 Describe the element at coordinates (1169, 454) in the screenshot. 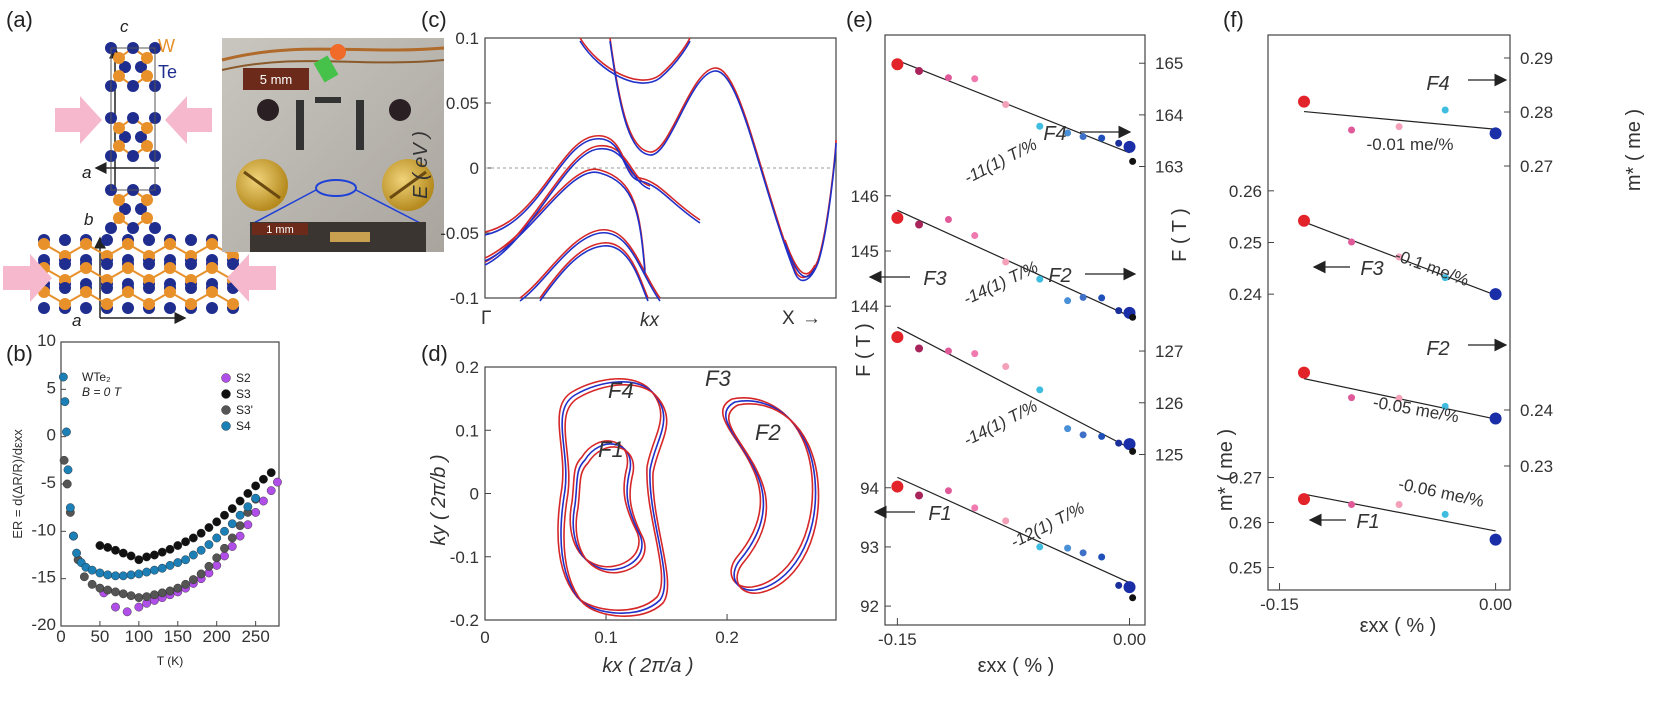

I see `e-right-tick-label: 125` at that location.